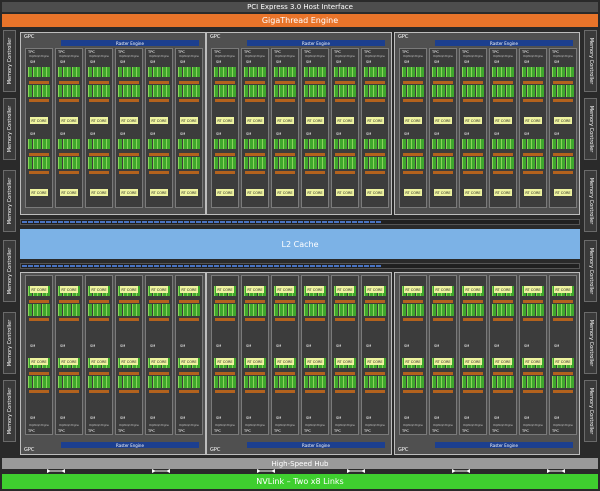 This screenshot has height=491, width=600. What do you see at coordinates (181, 431) in the screenshot?
I see `tpc-label: TPC` at bounding box center [181, 431].